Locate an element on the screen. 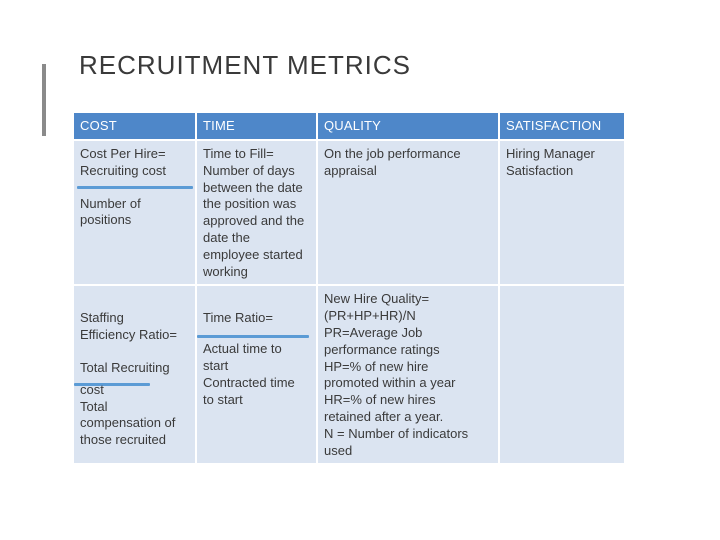 This screenshot has width=720, height=540. cell-line: to start is located at coordinates (223, 399).